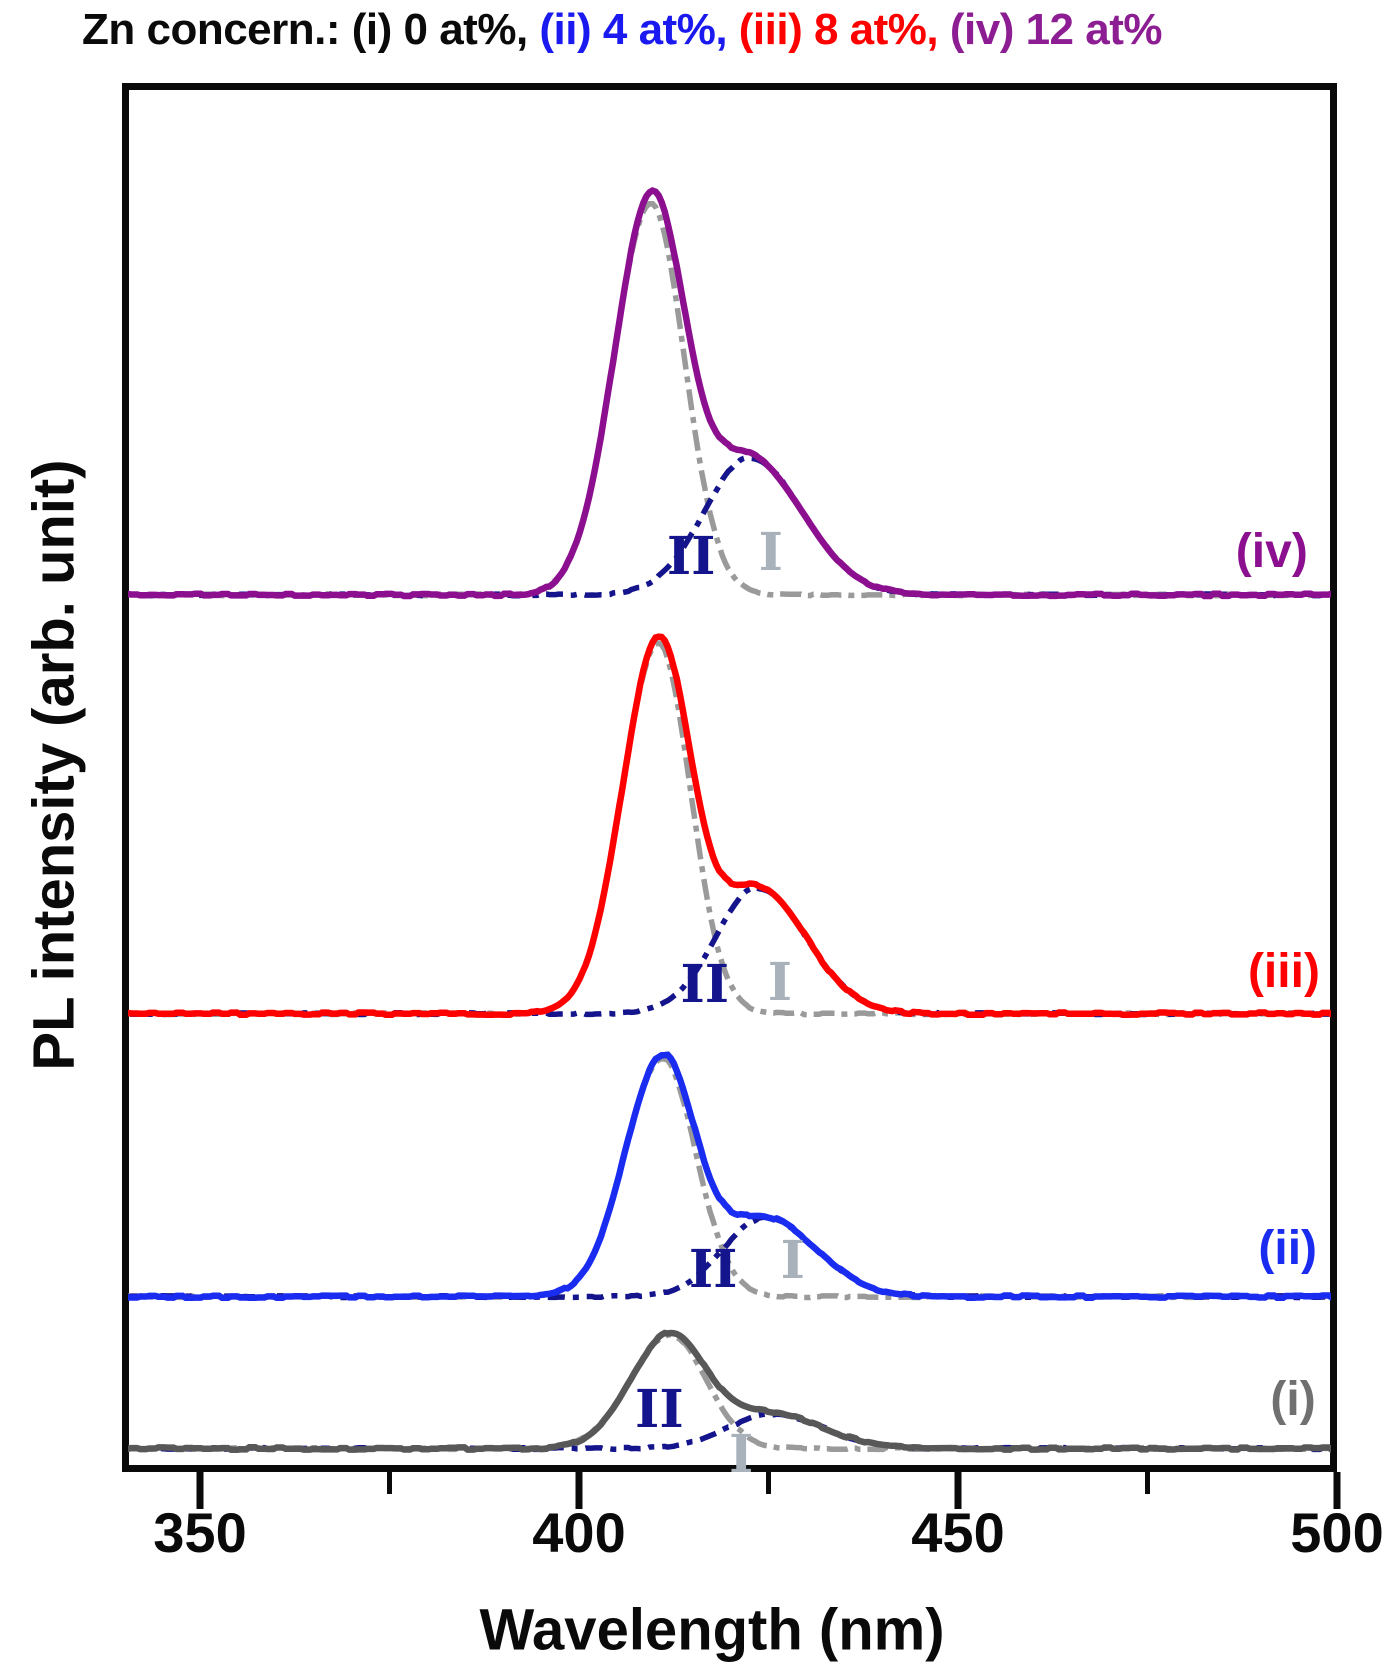  Describe the element at coordinates (1050, 29) in the screenshot. I see `title-segment-12at: (iv) 12 at%` at that location.